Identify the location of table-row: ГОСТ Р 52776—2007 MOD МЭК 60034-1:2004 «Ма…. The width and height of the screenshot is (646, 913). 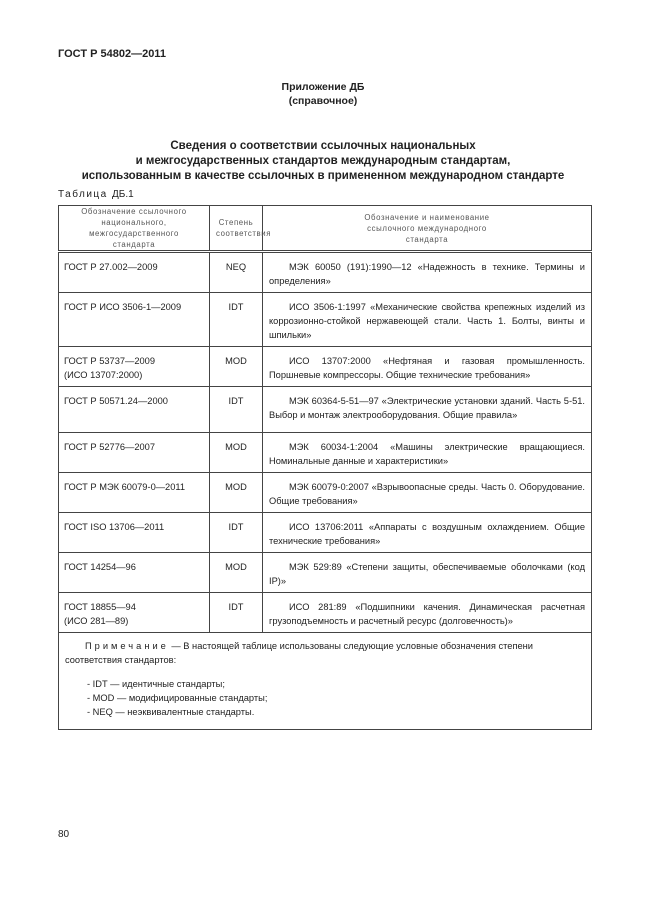
(325, 452).